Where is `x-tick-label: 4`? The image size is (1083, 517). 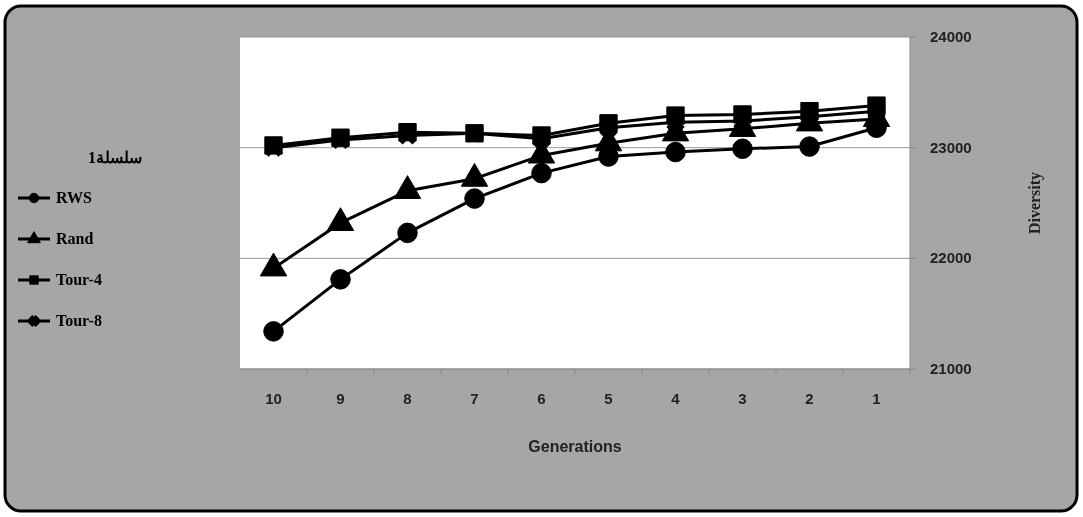 x-tick-label: 4 is located at coordinates (676, 398).